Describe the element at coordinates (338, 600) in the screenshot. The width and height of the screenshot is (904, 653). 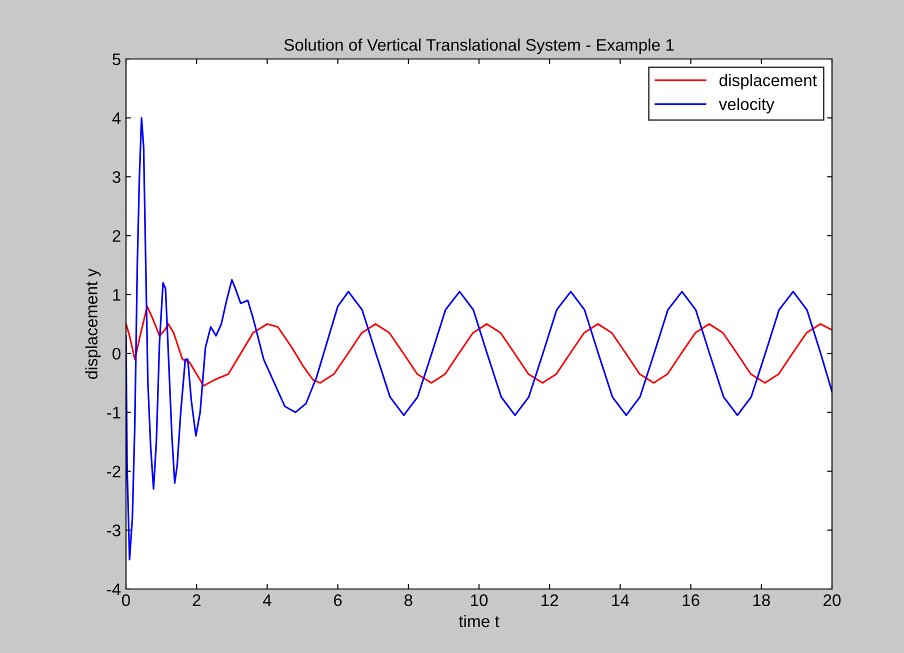
I see `x-tick-label: 6` at that location.